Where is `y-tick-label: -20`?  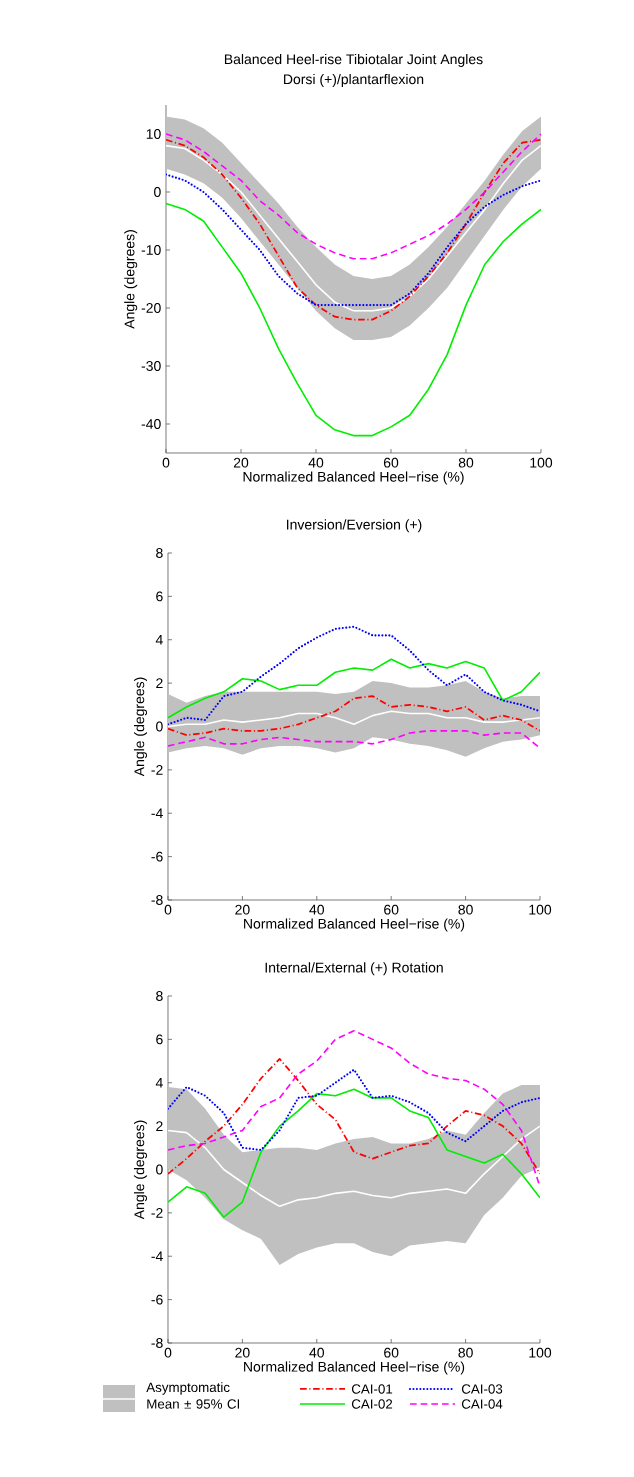 y-tick-label: -20 is located at coordinates (151, 308).